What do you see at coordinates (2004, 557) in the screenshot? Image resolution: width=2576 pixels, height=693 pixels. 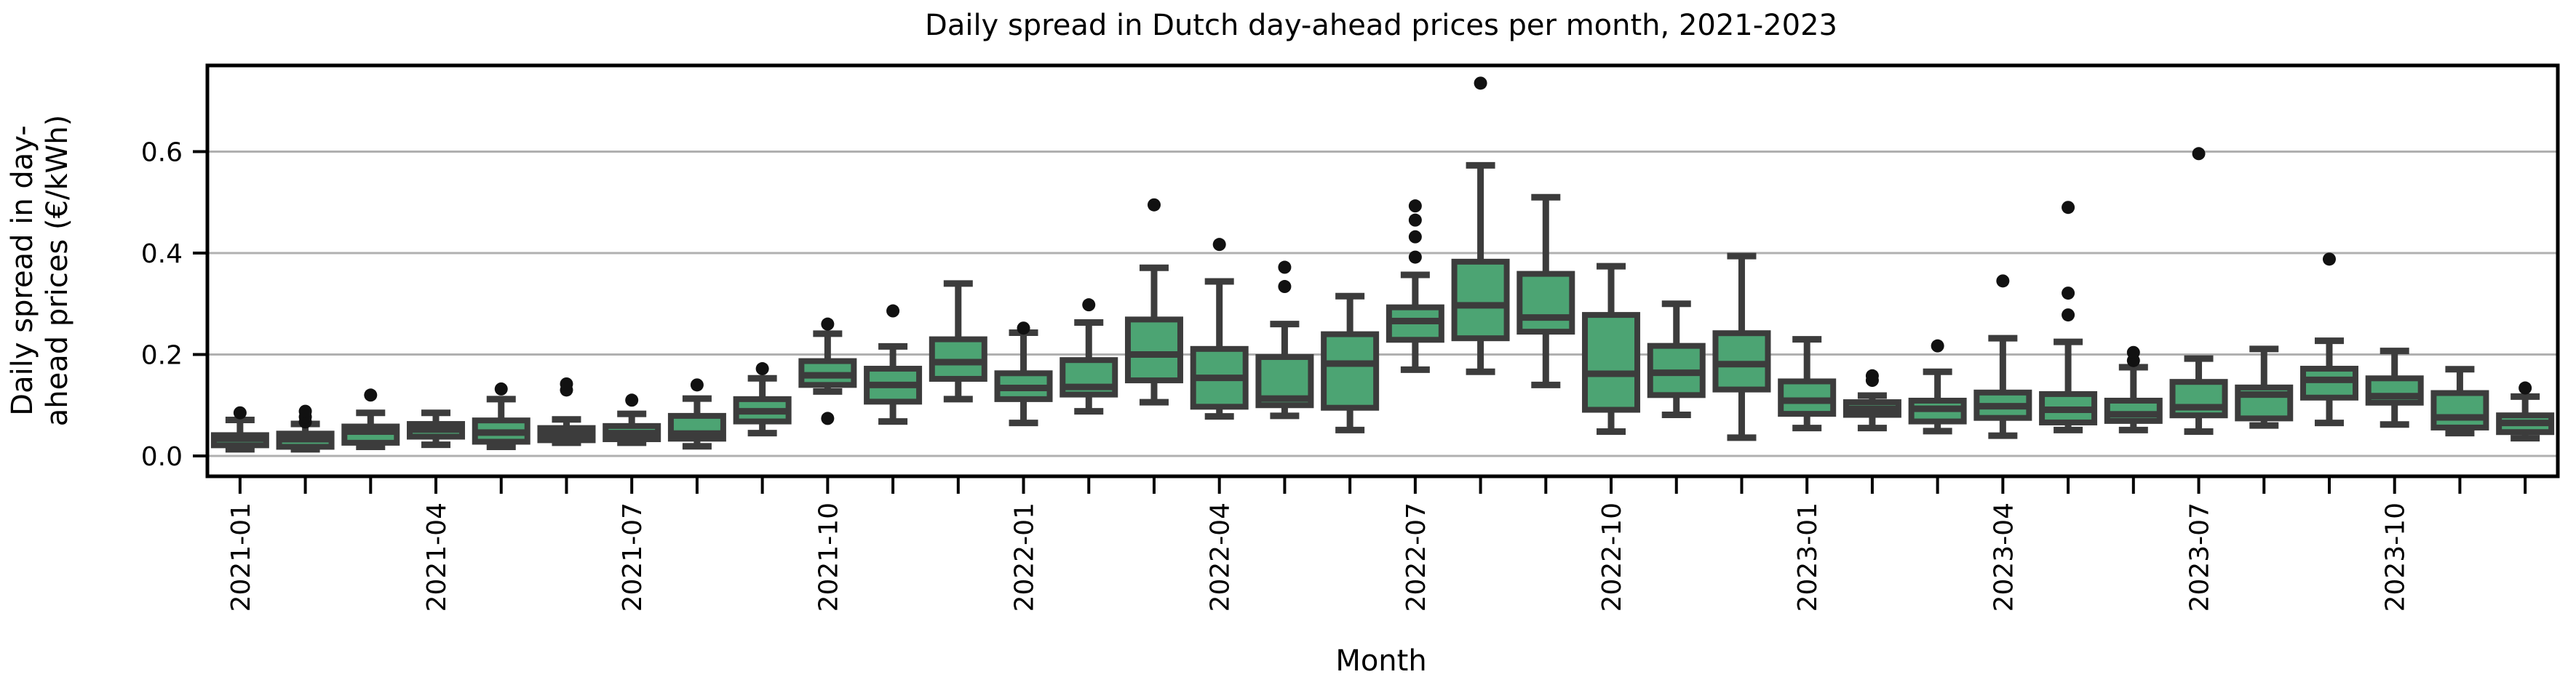 I see `x-tick-label: 2023-04` at bounding box center [2004, 557].